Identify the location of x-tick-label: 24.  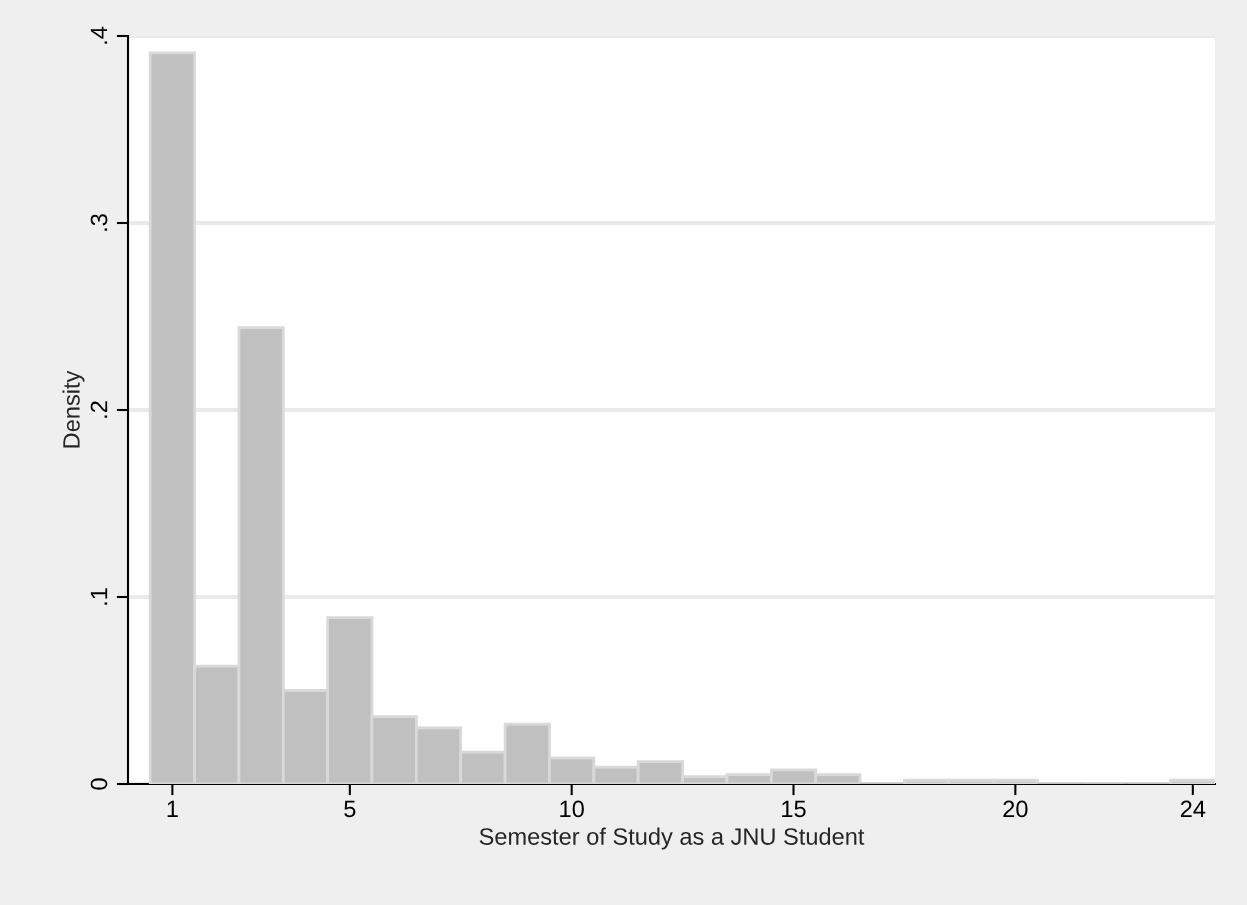
(1193, 809).